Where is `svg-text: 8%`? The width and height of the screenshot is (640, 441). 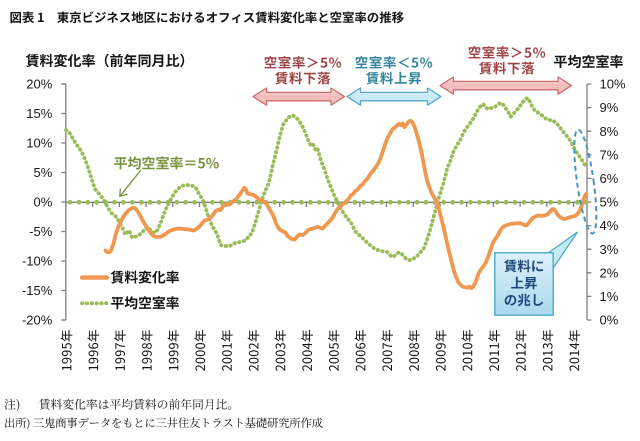 svg-text: 8% is located at coordinates (609, 131).